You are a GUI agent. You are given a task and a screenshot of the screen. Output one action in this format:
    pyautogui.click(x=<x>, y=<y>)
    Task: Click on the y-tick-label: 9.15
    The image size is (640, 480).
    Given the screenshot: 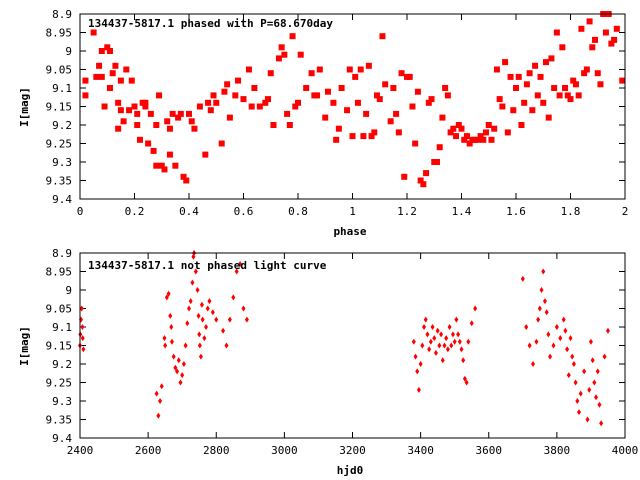 What is the action you would take?
    pyautogui.click(x=59, y=107)
    